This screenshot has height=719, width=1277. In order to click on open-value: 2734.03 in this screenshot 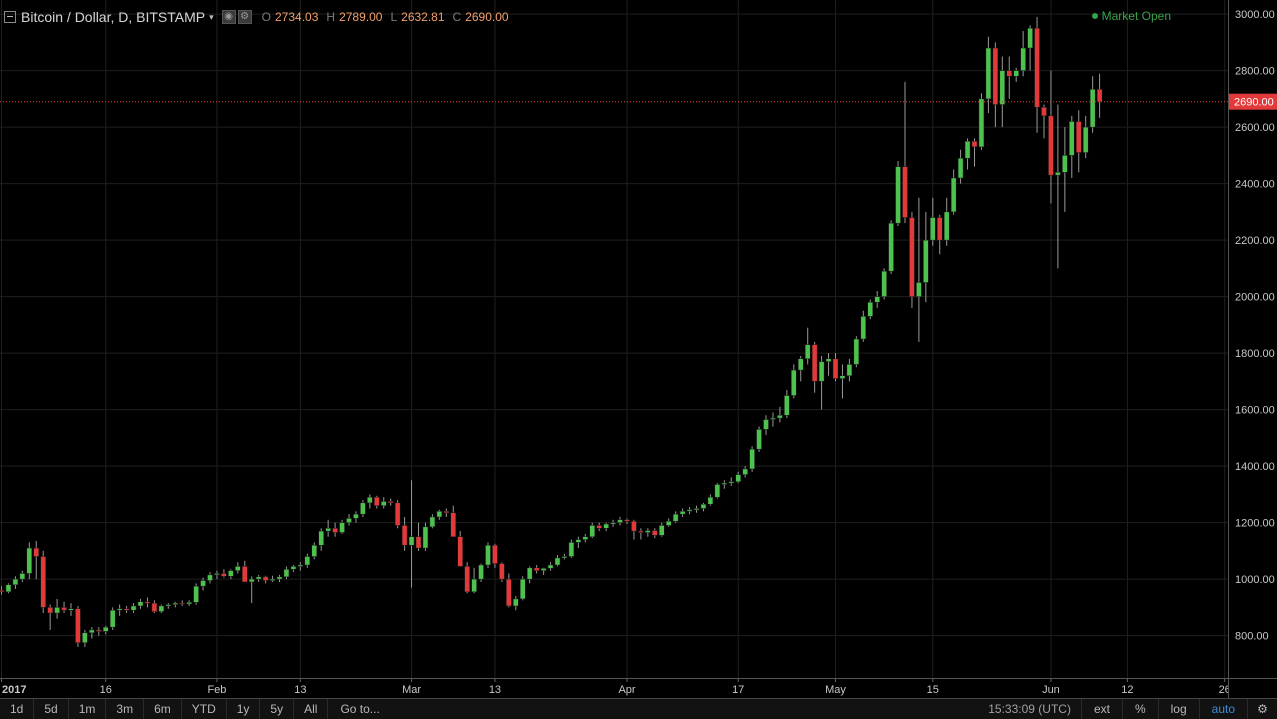, I will do `click(297, 17)`.